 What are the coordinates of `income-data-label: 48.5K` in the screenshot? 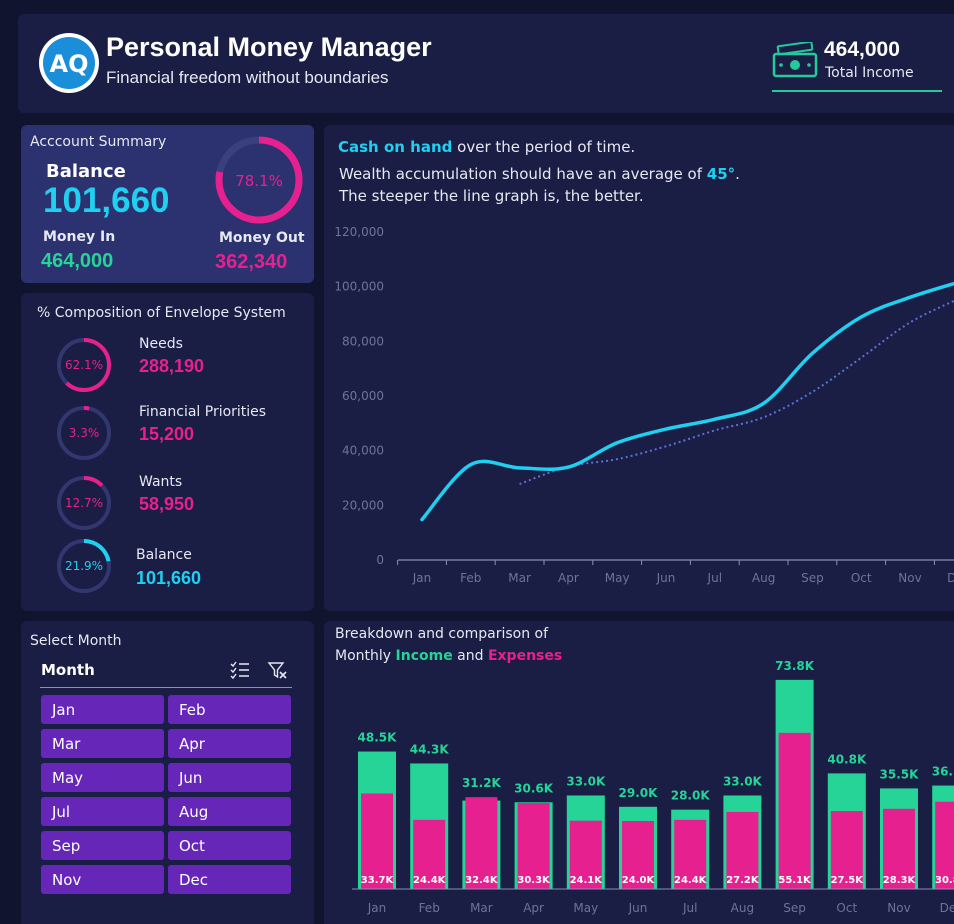 It's located at (378, 738).